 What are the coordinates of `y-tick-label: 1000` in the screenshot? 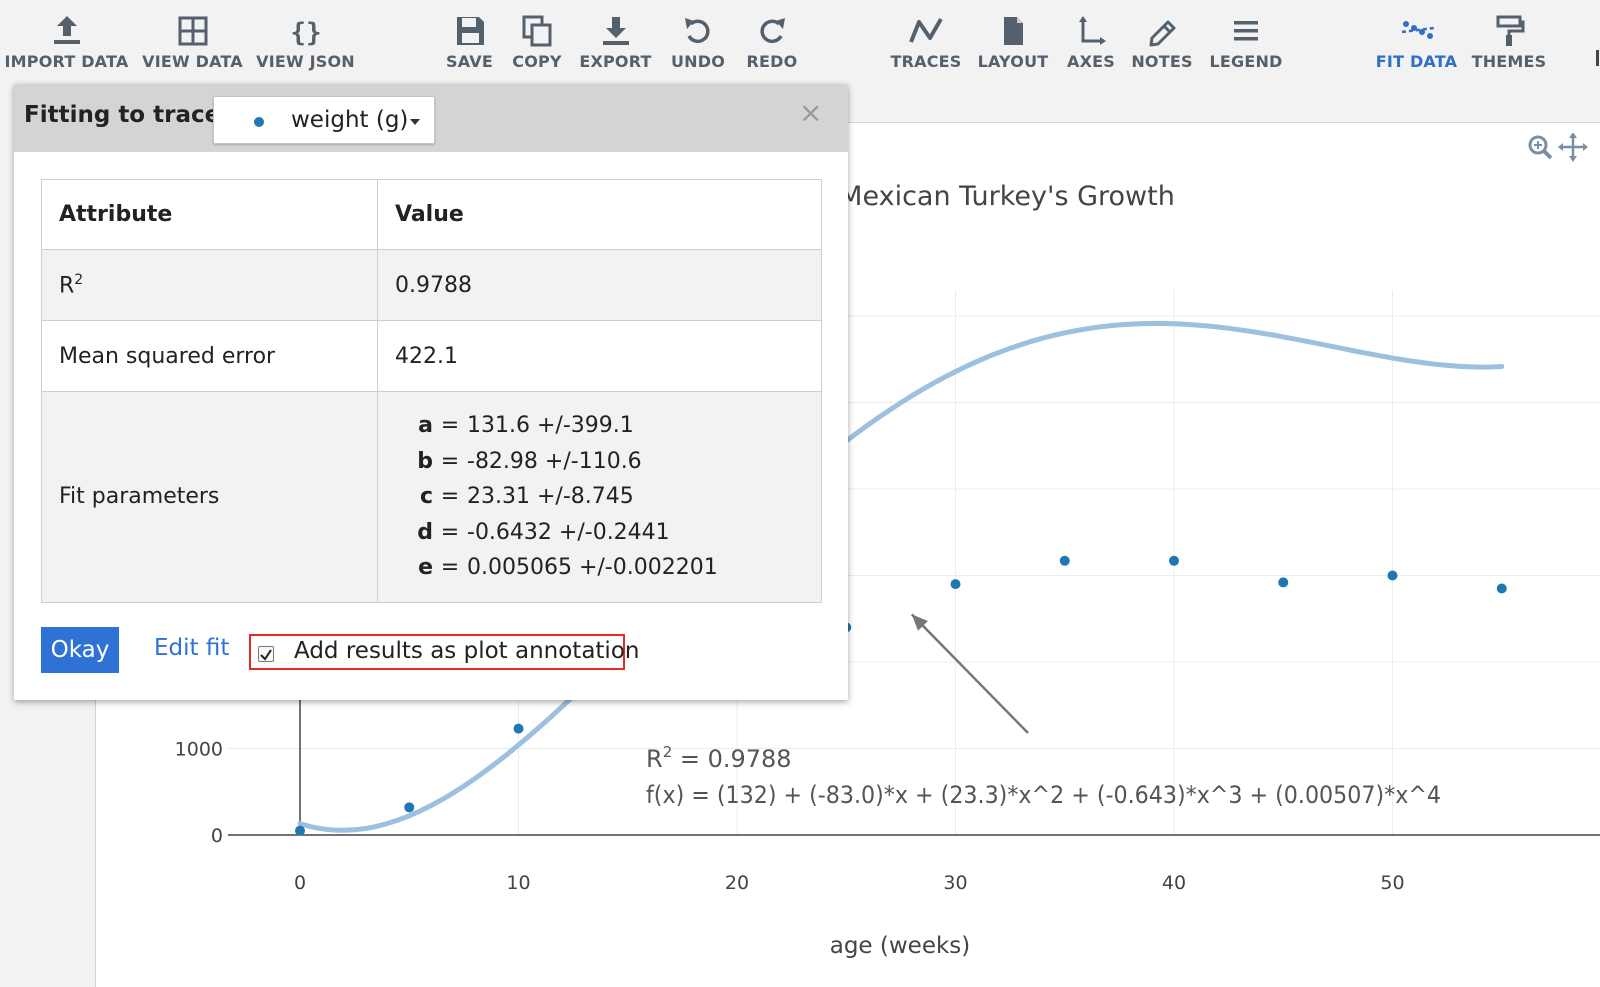 It's located at (199, 750).